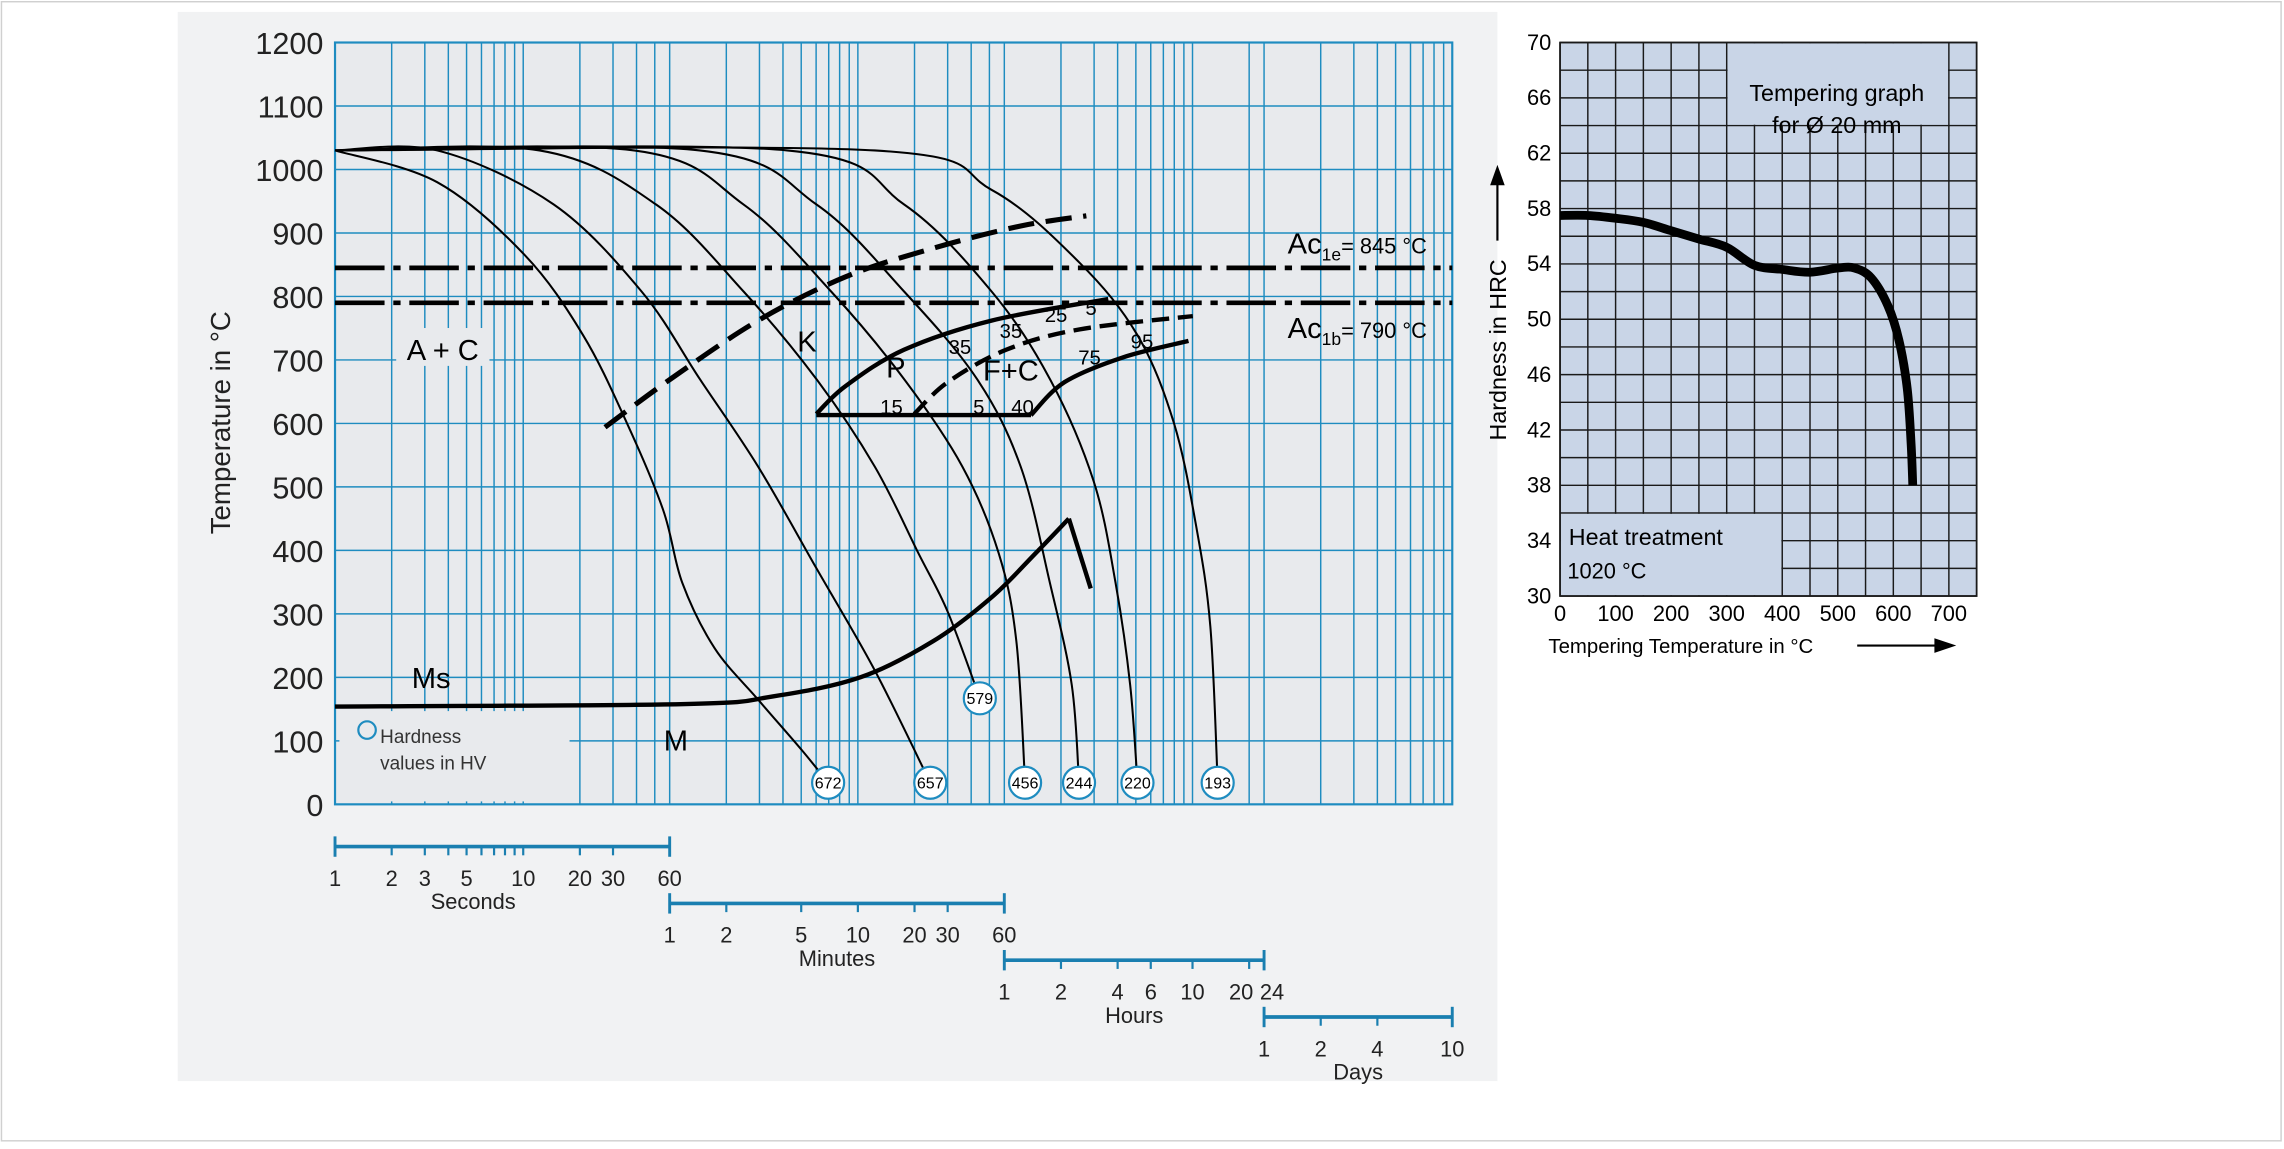 The image size is (2284, 1149). Describe the element at coordinates (1539, 319) in the screenshot. I see `y-tick-label: 50` at that location.